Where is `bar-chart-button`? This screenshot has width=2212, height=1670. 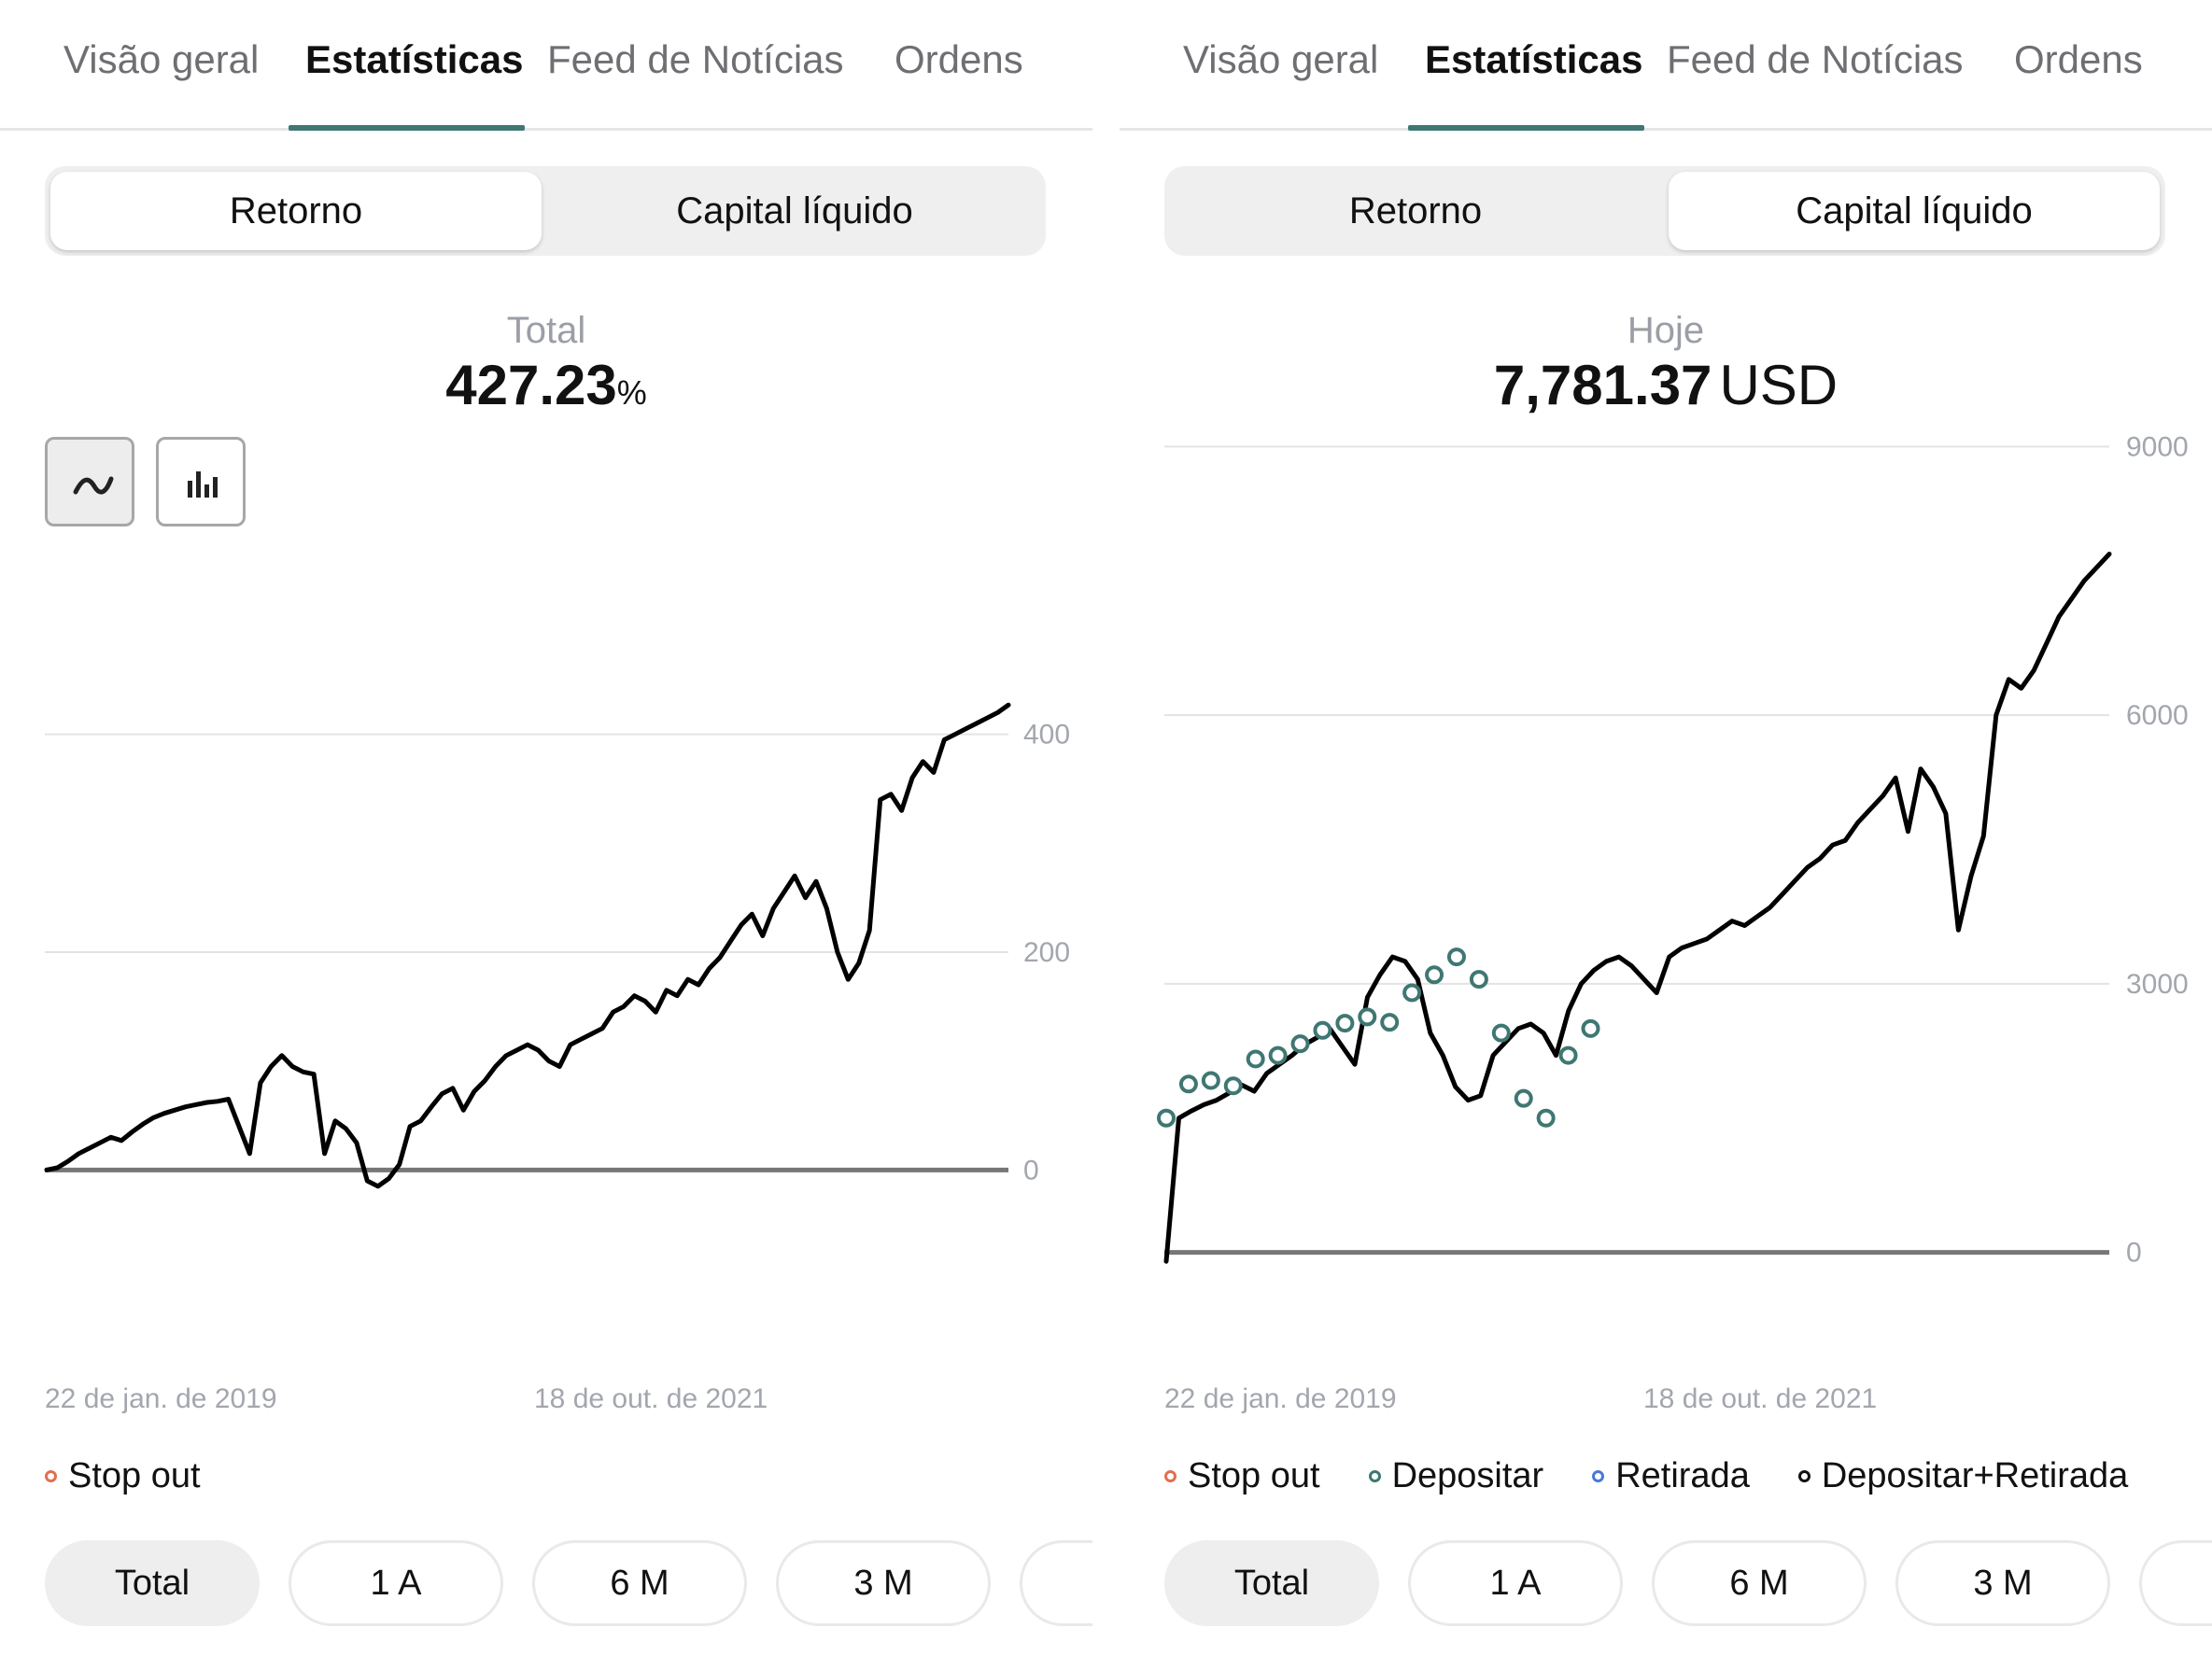 bar-chart-button is located at coordinates (201, 482).